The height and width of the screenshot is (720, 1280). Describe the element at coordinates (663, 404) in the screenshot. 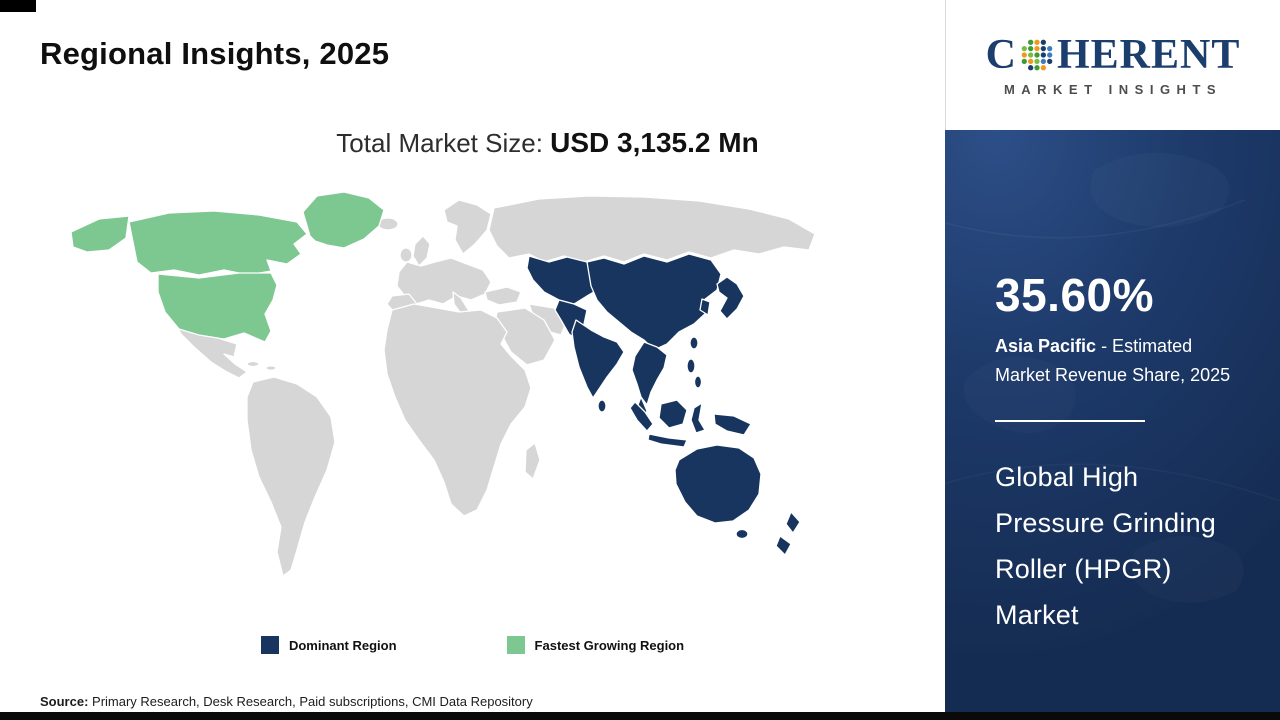

I see `region-asia-pacific` at that location.